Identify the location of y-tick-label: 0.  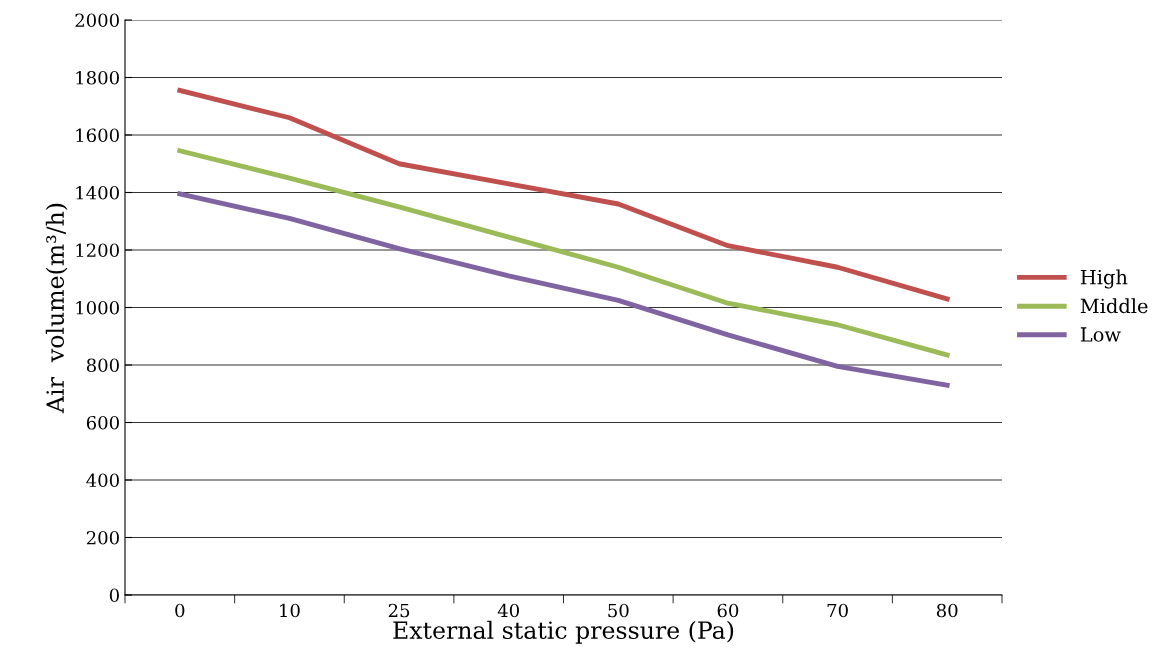
(114, 595).